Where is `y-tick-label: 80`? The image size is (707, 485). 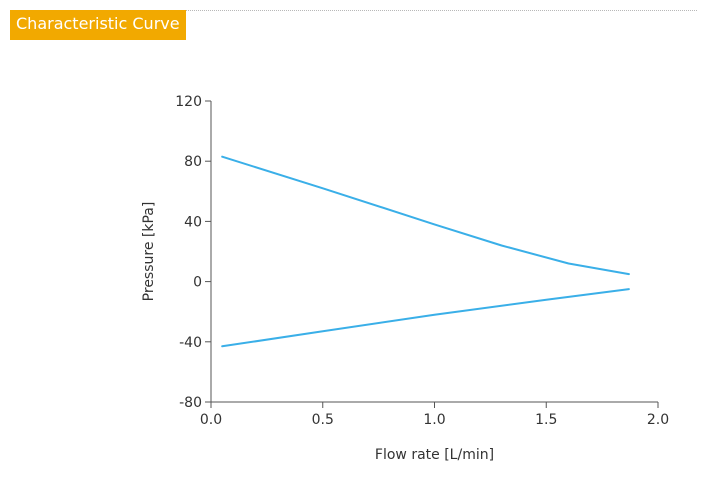
y-tick-label: 80 is located at coordinates (193, 162).